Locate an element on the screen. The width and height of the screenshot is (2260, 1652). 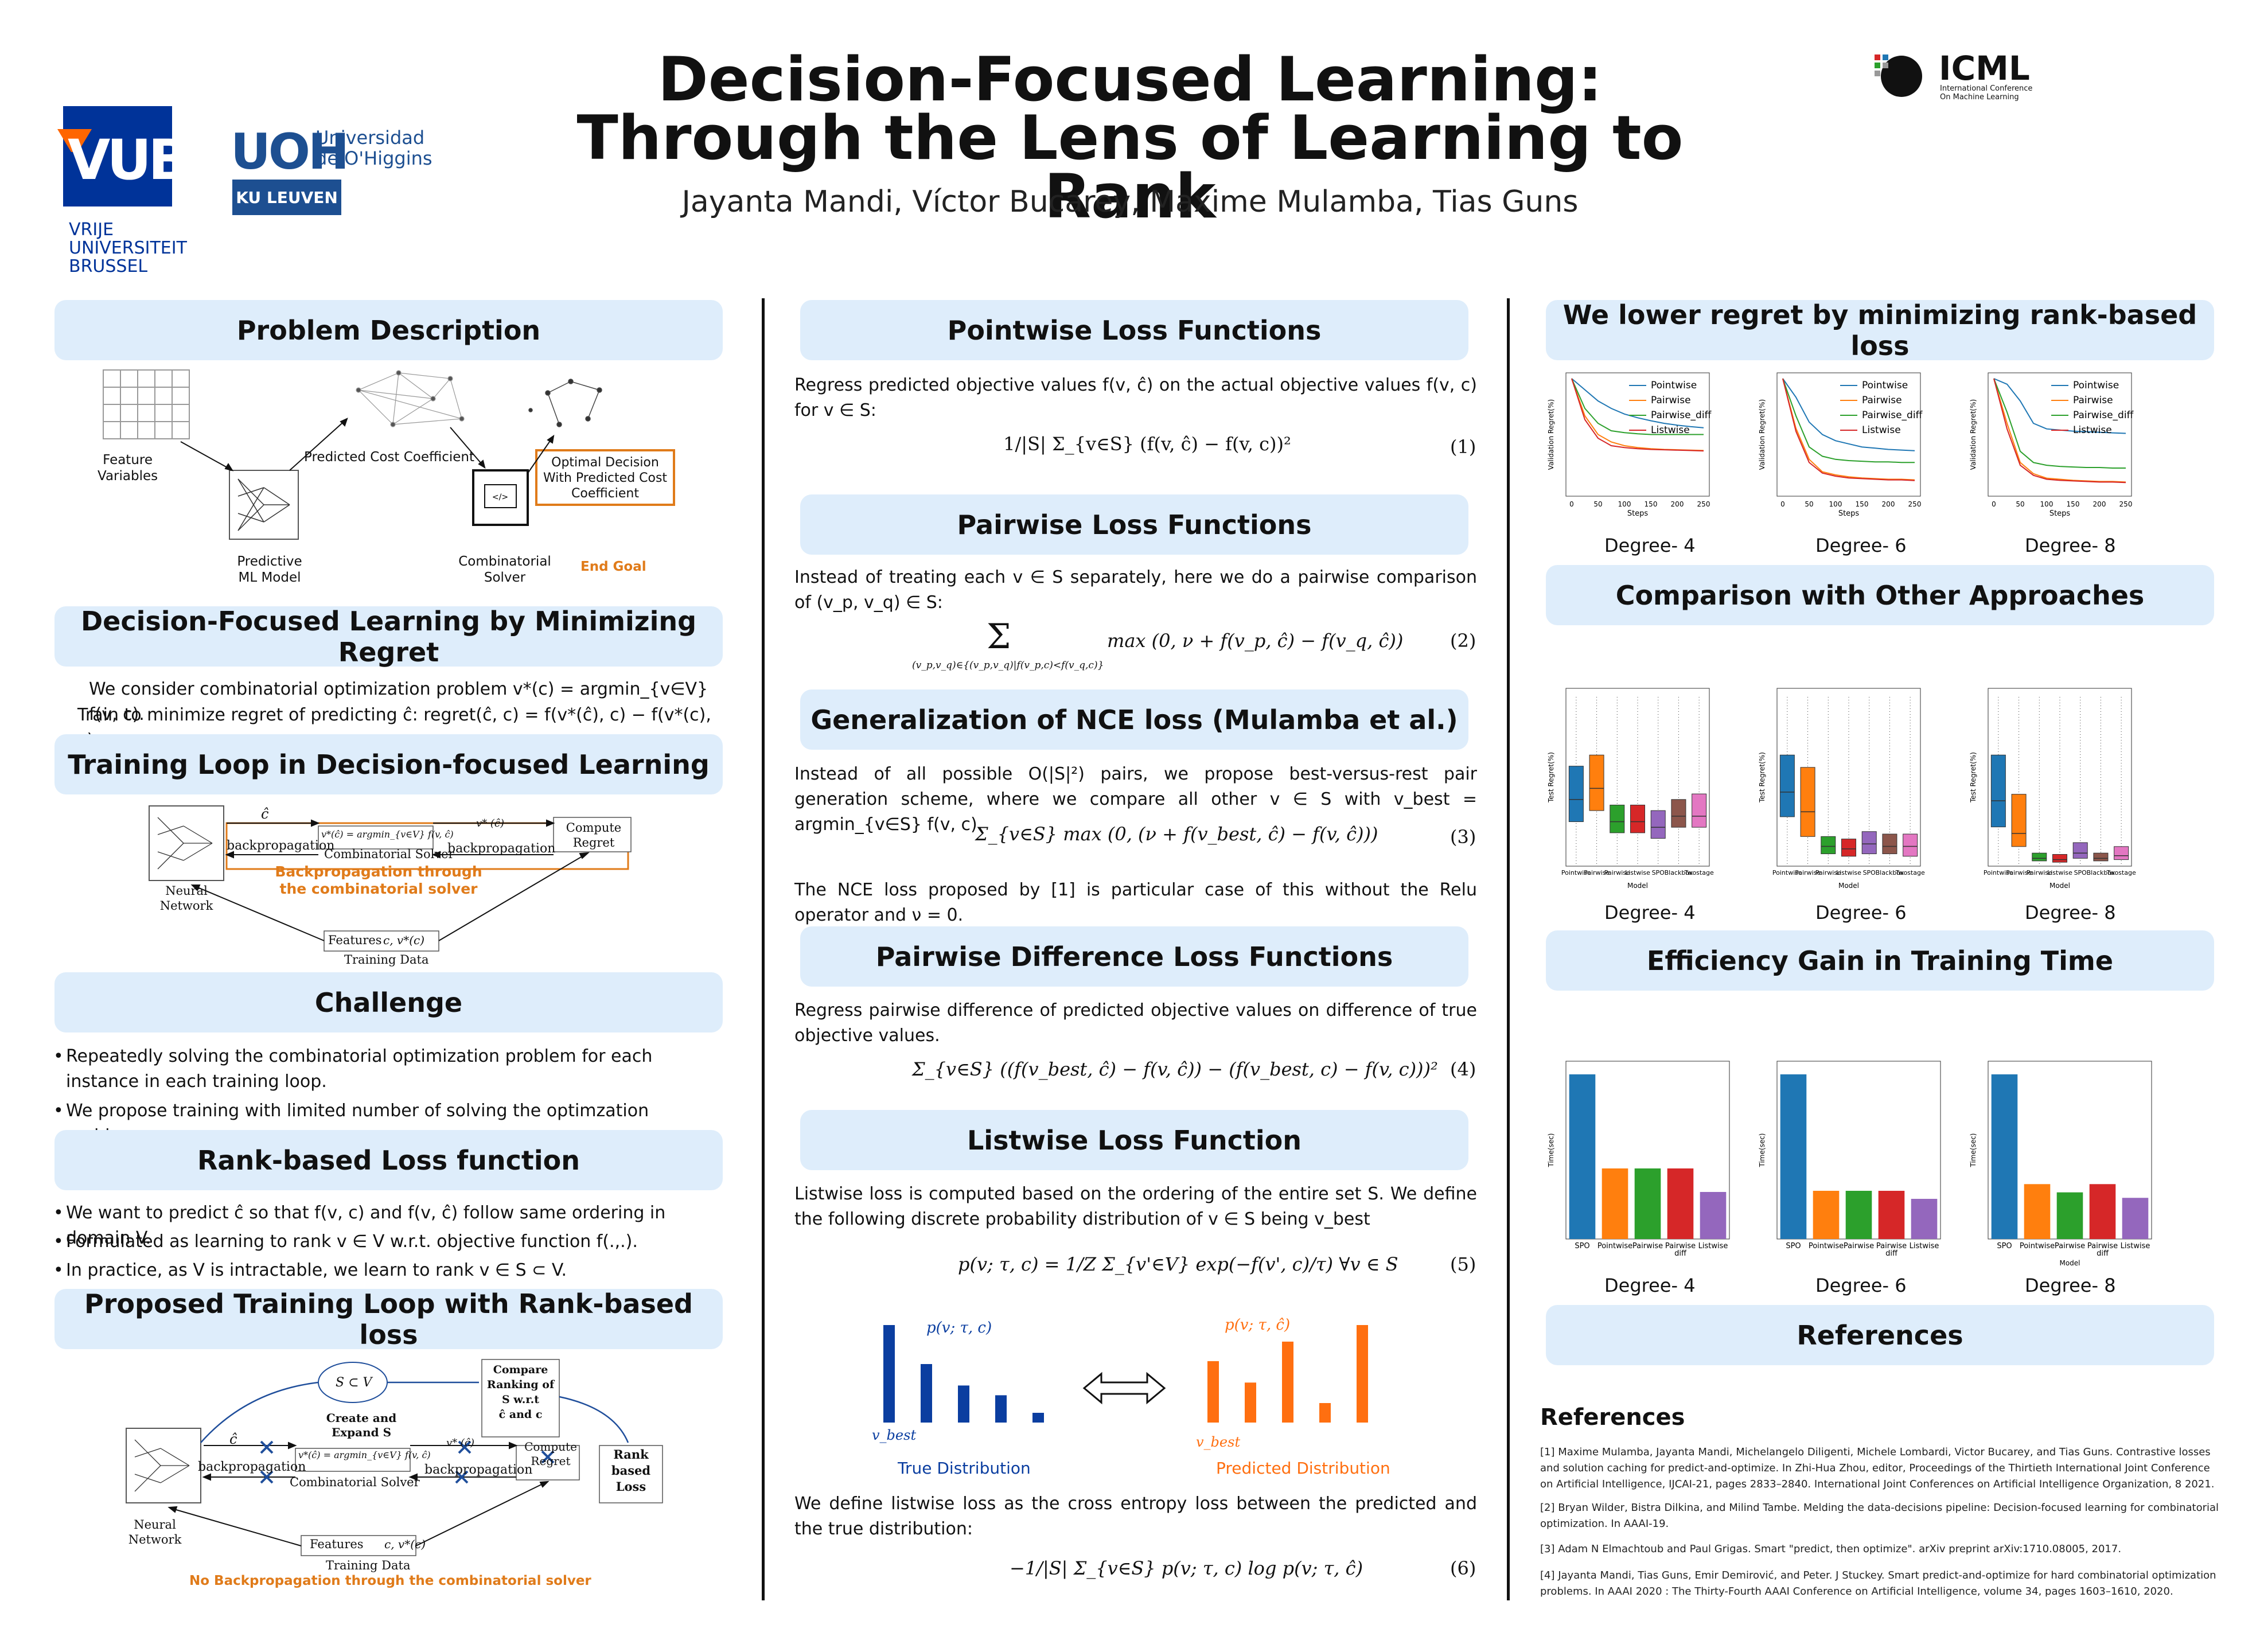
bar-category-label: SPO is located at coordinates (2005, 1246).